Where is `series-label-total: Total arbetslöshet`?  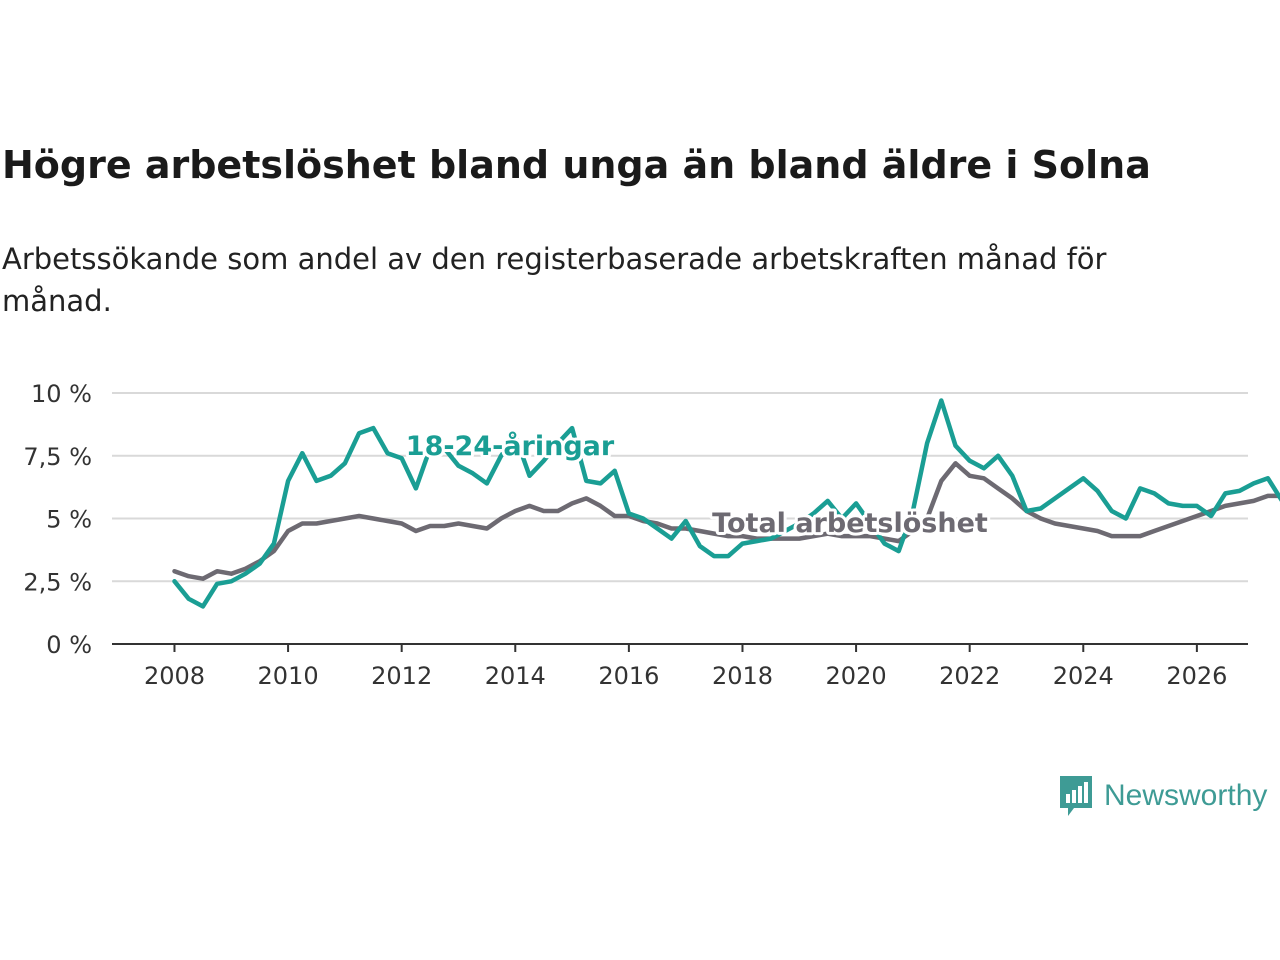 series-label-total: Total arbetslöshet is located at coordinates (850, 523).